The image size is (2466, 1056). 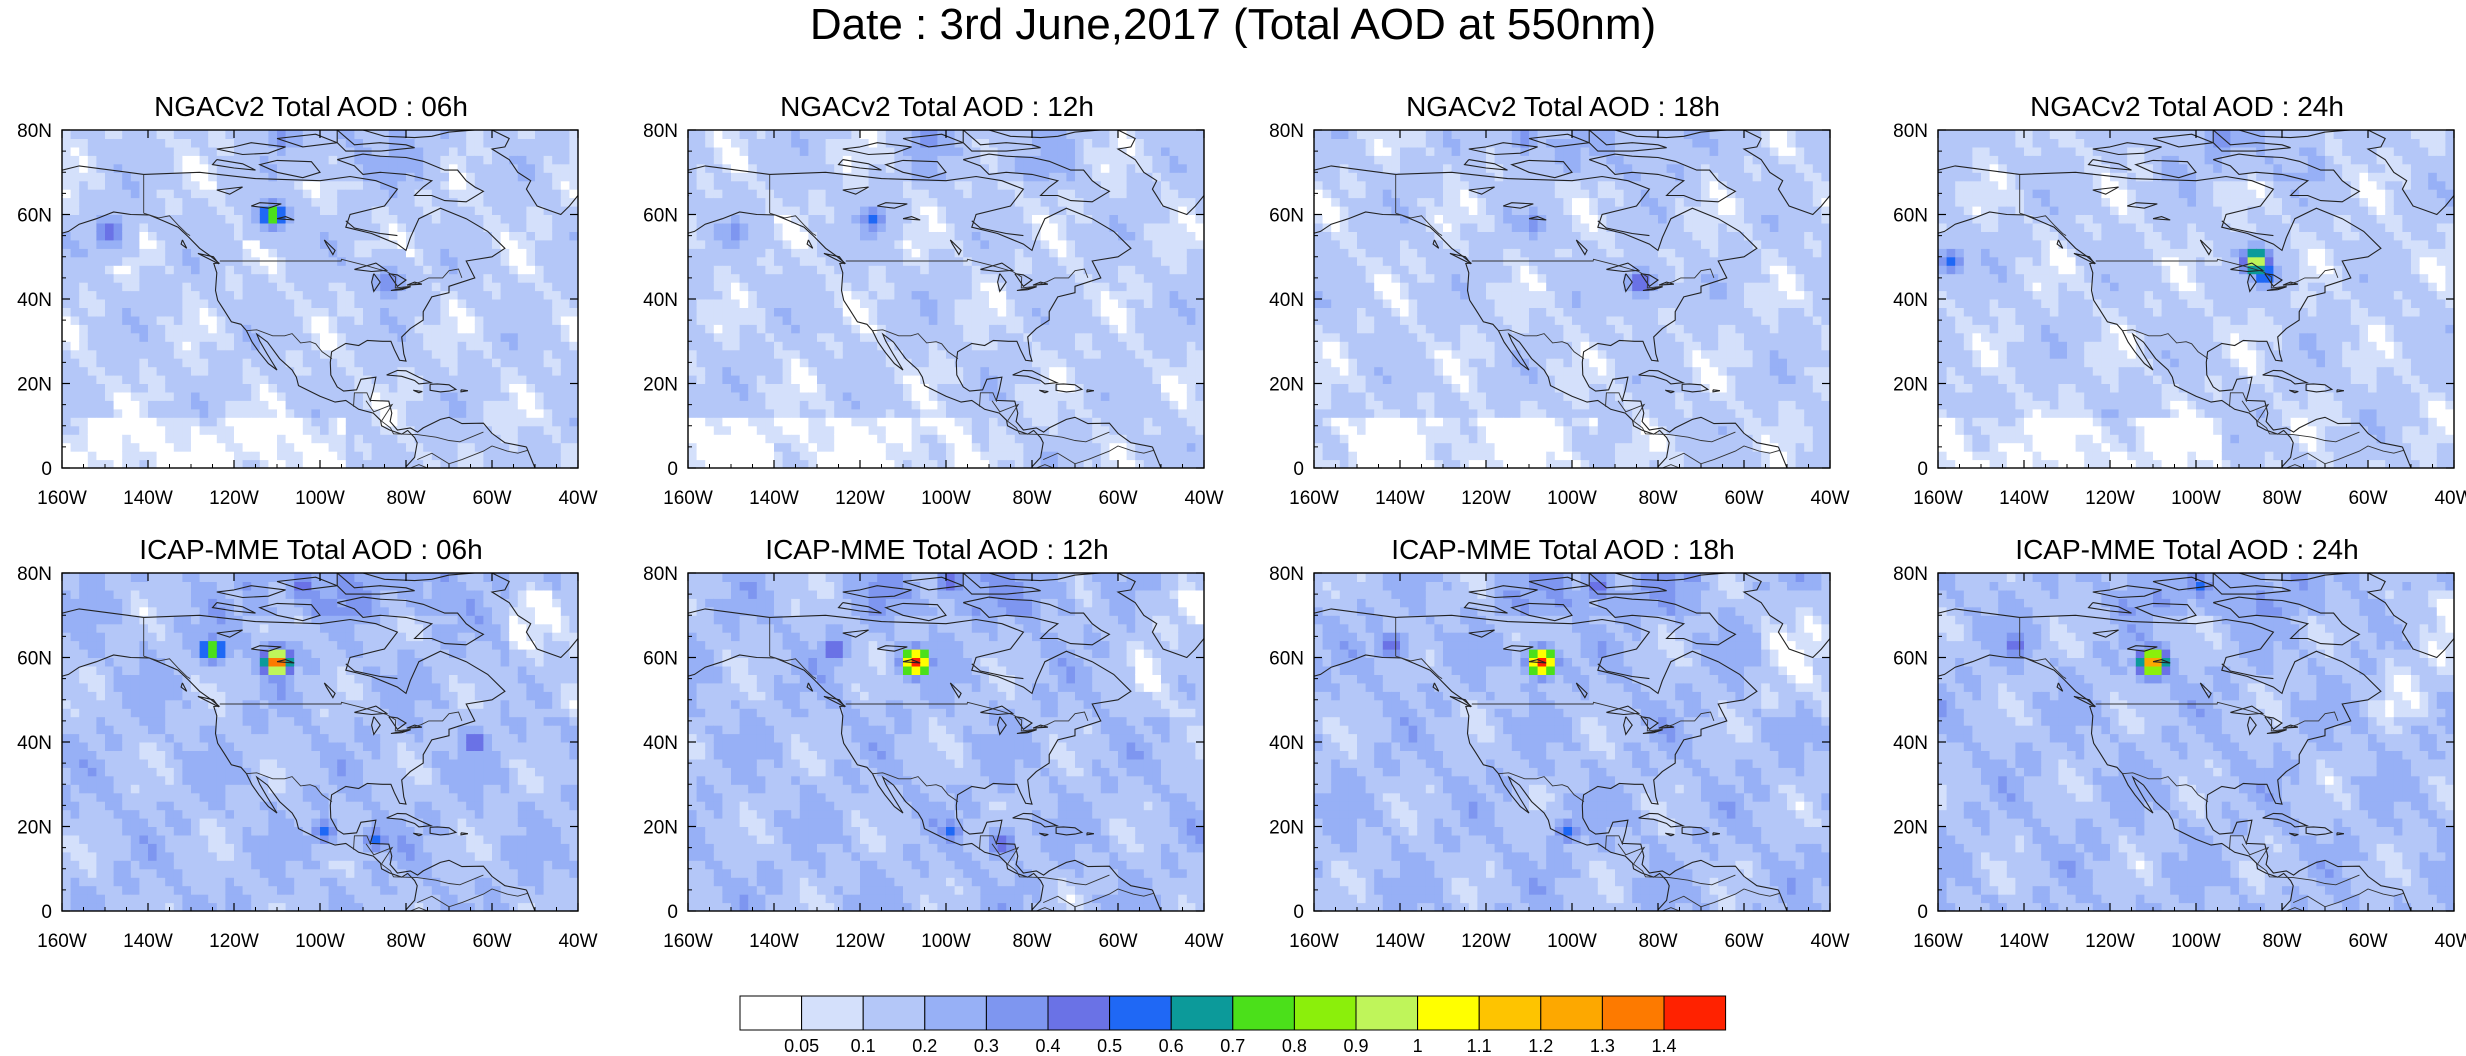 I want to click on coastline, so click(x=251, y=149).